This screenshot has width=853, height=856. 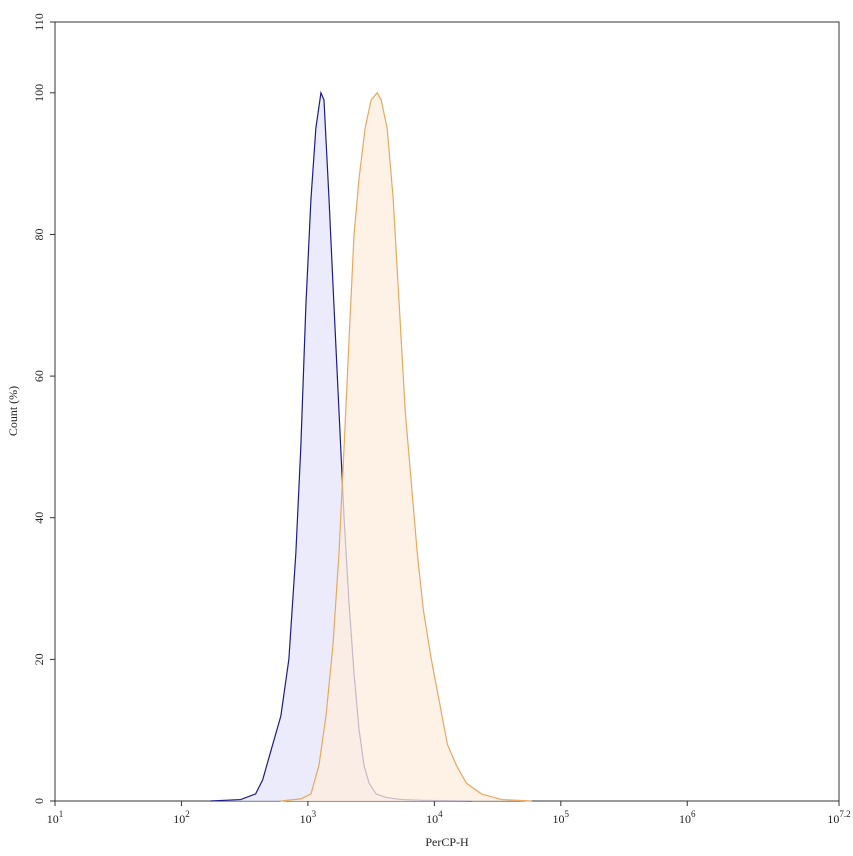 I want to click on x-tick-exponent: 5, so click(x=567, y=814).